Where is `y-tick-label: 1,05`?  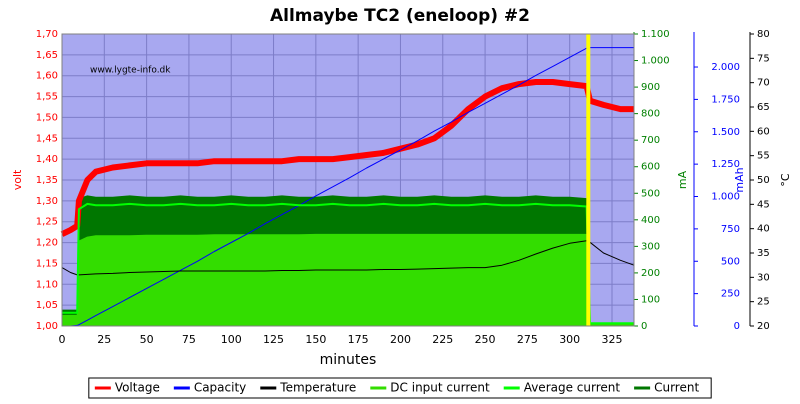 y-tick-label: 1,05 is located at coordinates (47, 305).